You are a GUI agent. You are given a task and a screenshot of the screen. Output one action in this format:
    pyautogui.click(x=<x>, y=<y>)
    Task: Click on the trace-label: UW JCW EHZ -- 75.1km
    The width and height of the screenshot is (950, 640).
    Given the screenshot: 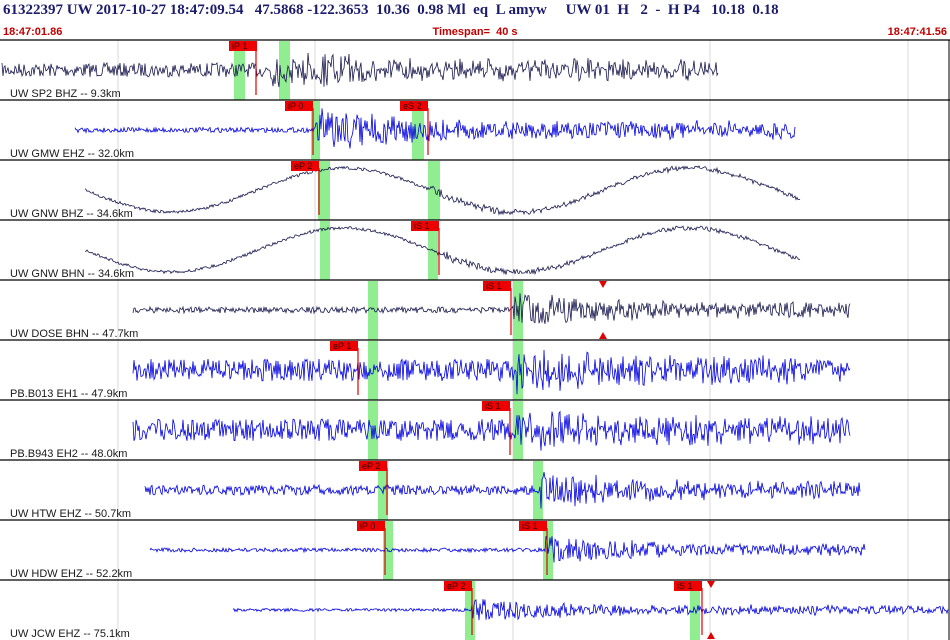 What is the action you would take?
    pyautogui.click(x=70, y=634)
    